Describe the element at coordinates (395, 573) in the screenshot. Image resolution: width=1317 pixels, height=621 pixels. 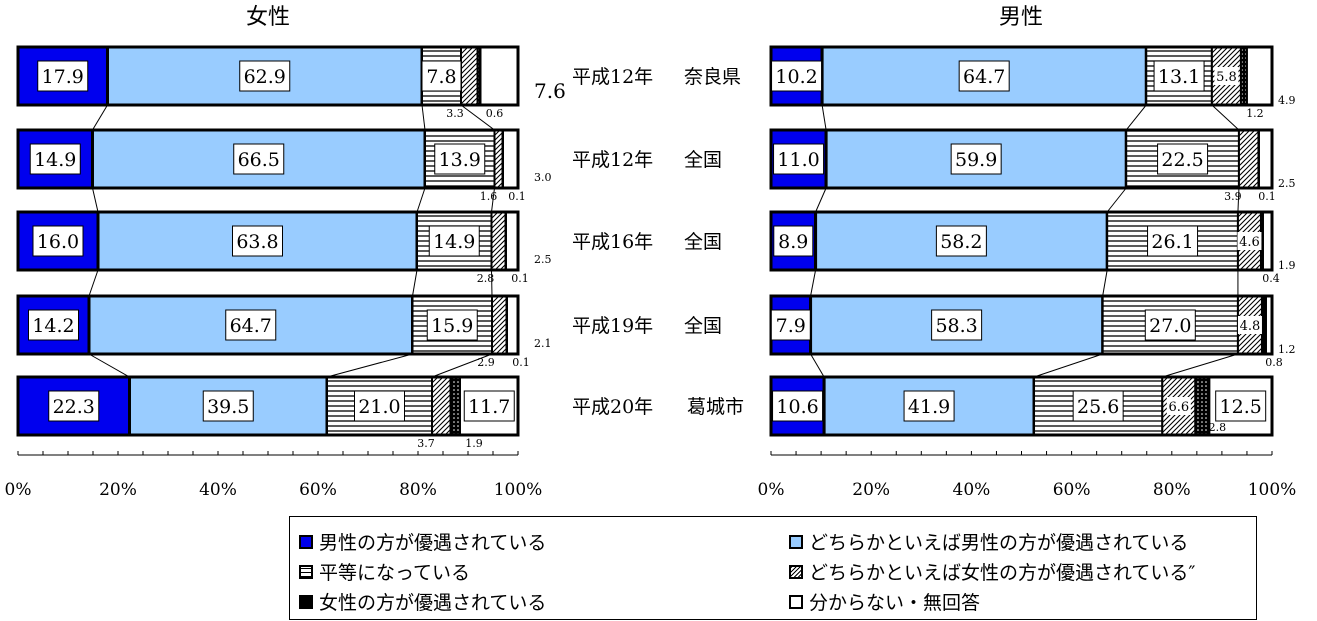
I see `legend-label: 平等になっている` at that location.